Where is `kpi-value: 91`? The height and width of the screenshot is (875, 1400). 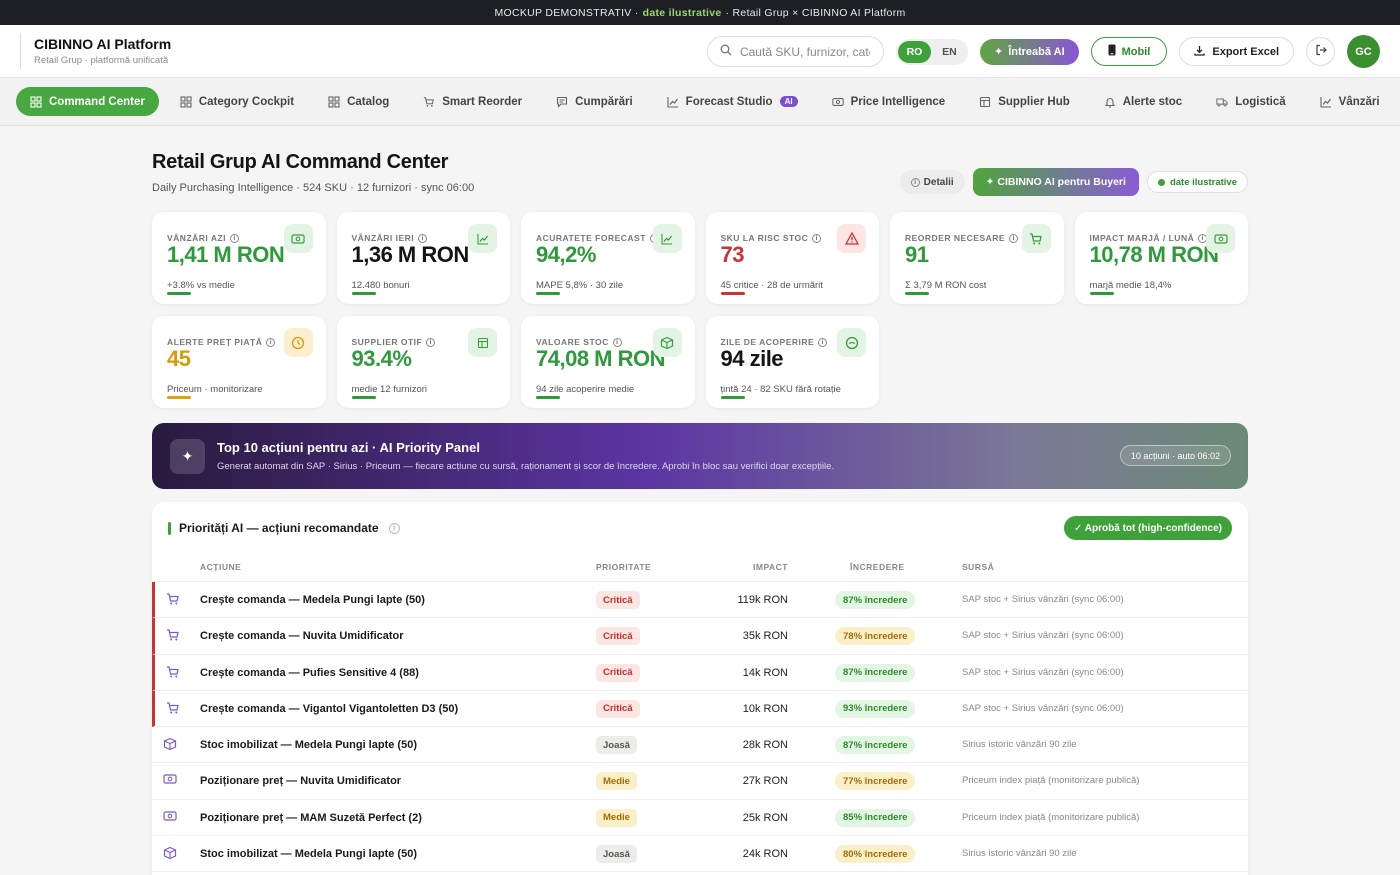
kpi-value: 91 is located at coordinates (917, 254).